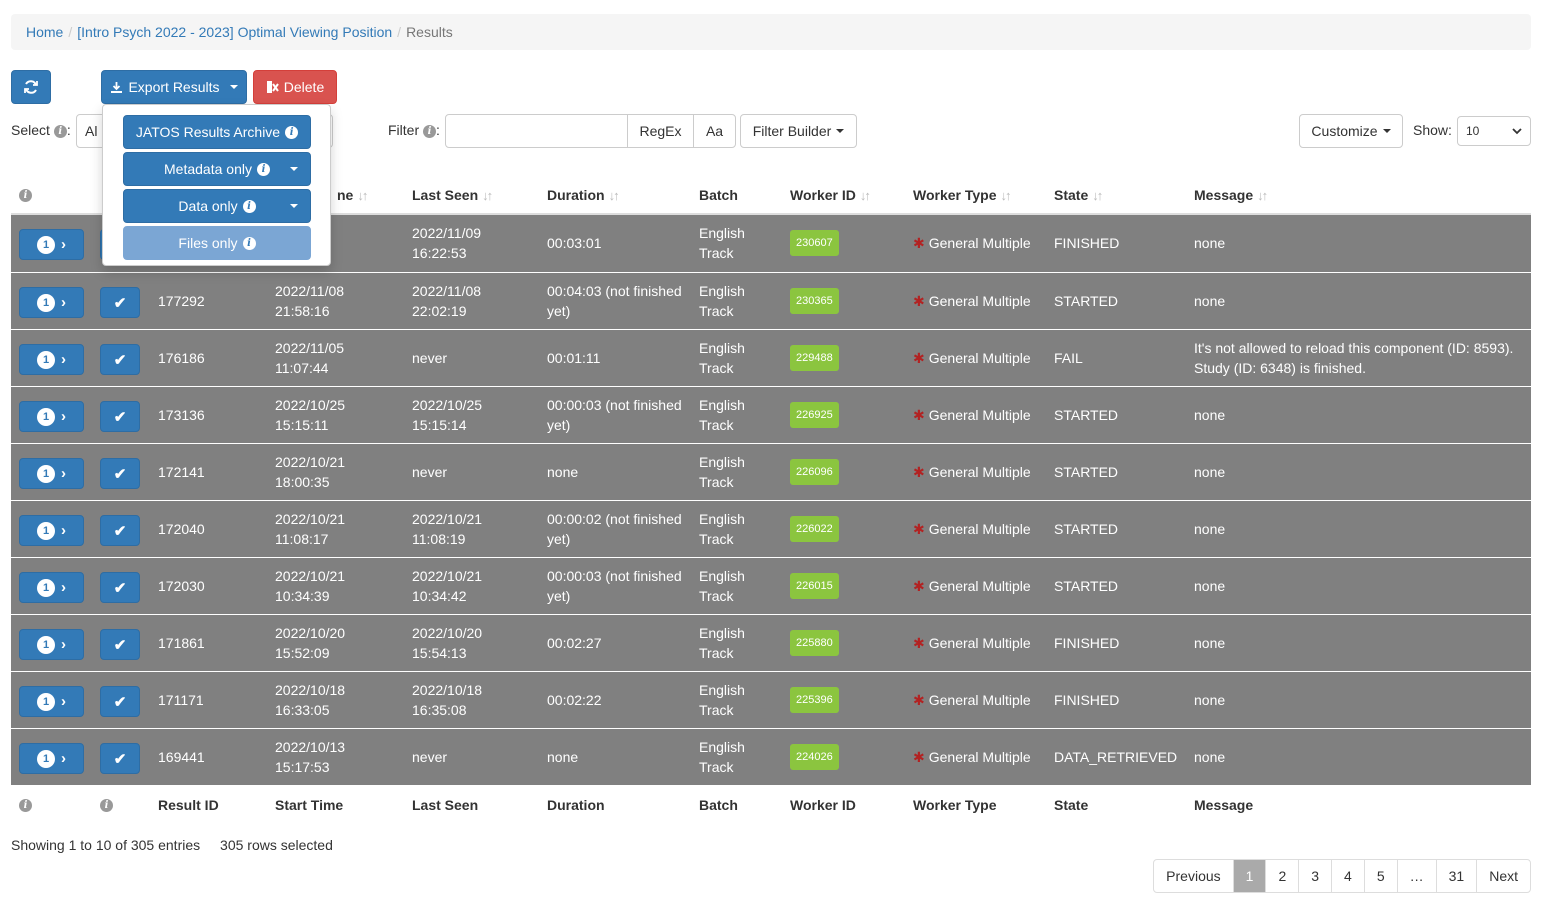 This screenshot has height=915, width=1548. Describe the element at coordinates (814, 757) in the screenshot. I see `worker-id-badge: 224026` at that location.